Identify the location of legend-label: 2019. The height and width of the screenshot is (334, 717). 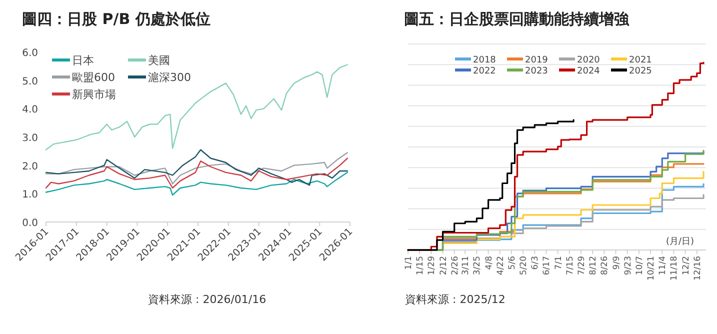
(536, 60).